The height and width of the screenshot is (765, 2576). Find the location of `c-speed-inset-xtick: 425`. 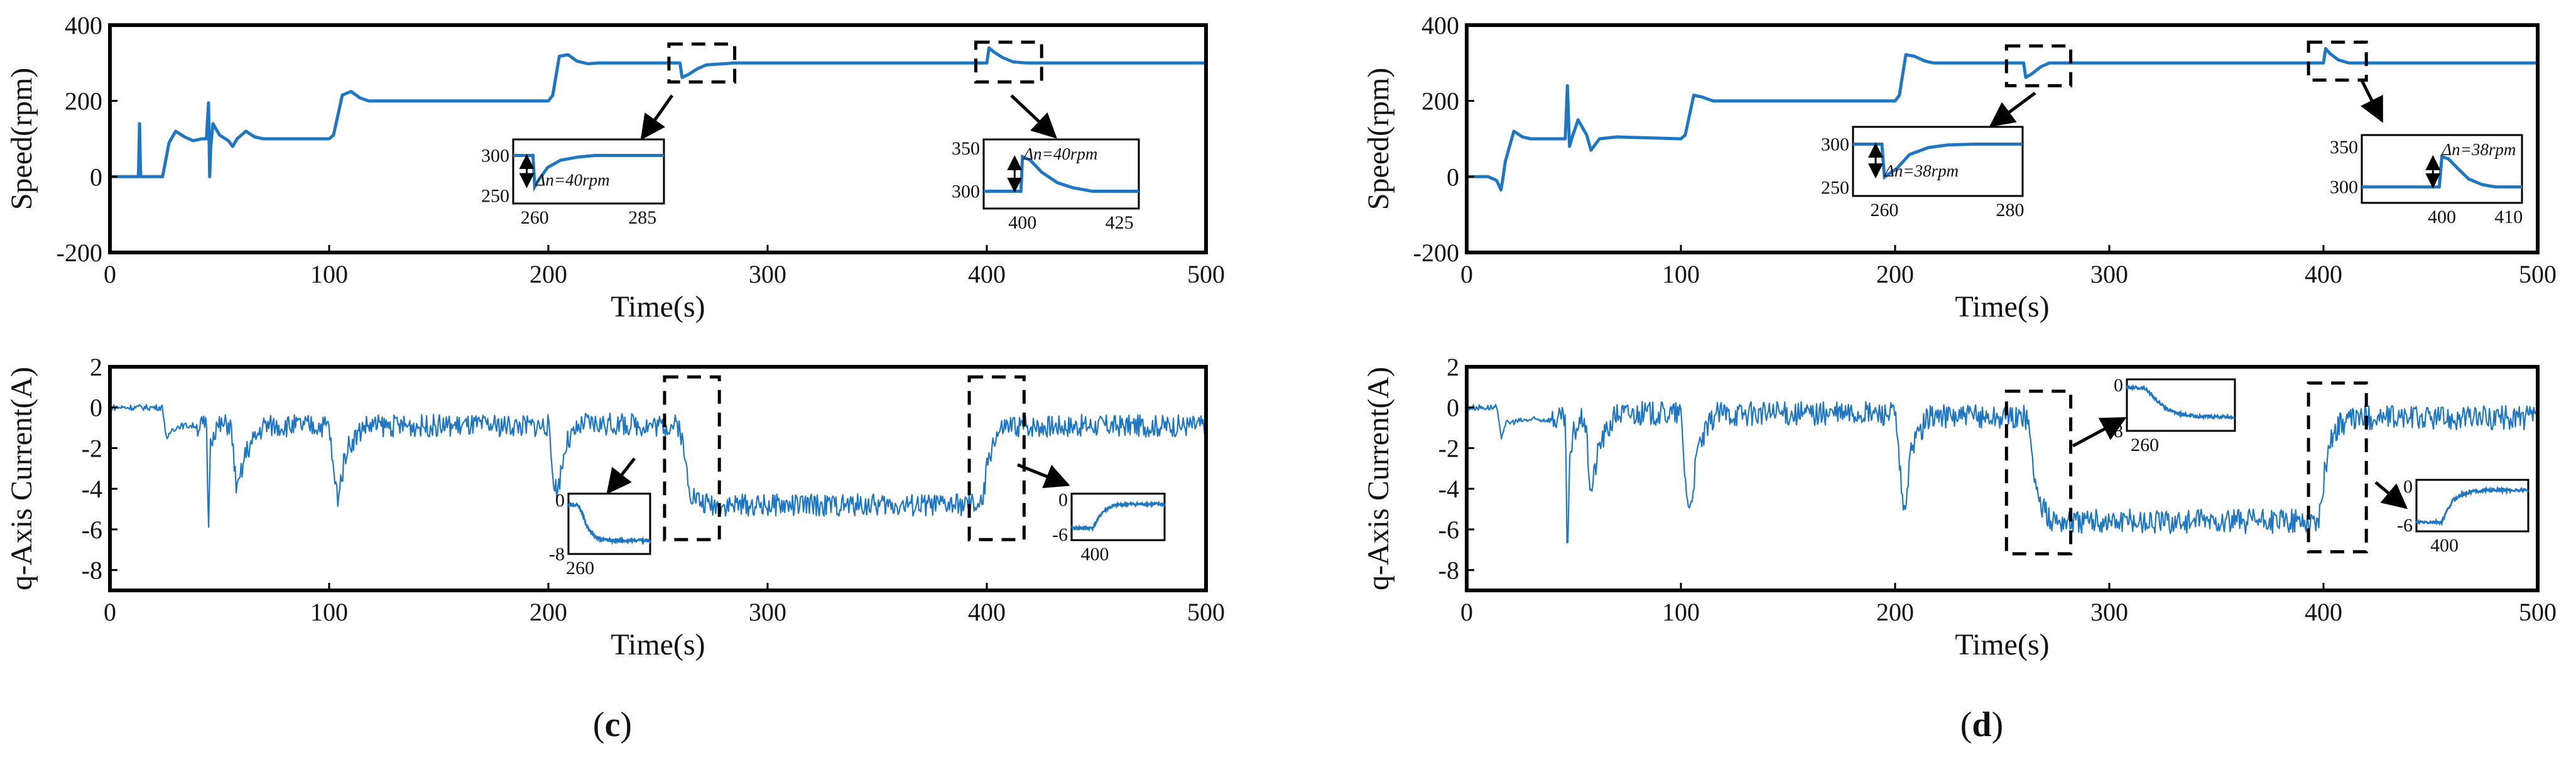

c-speed-inset-xtick: 425 is located at coordinates (1120, 222).